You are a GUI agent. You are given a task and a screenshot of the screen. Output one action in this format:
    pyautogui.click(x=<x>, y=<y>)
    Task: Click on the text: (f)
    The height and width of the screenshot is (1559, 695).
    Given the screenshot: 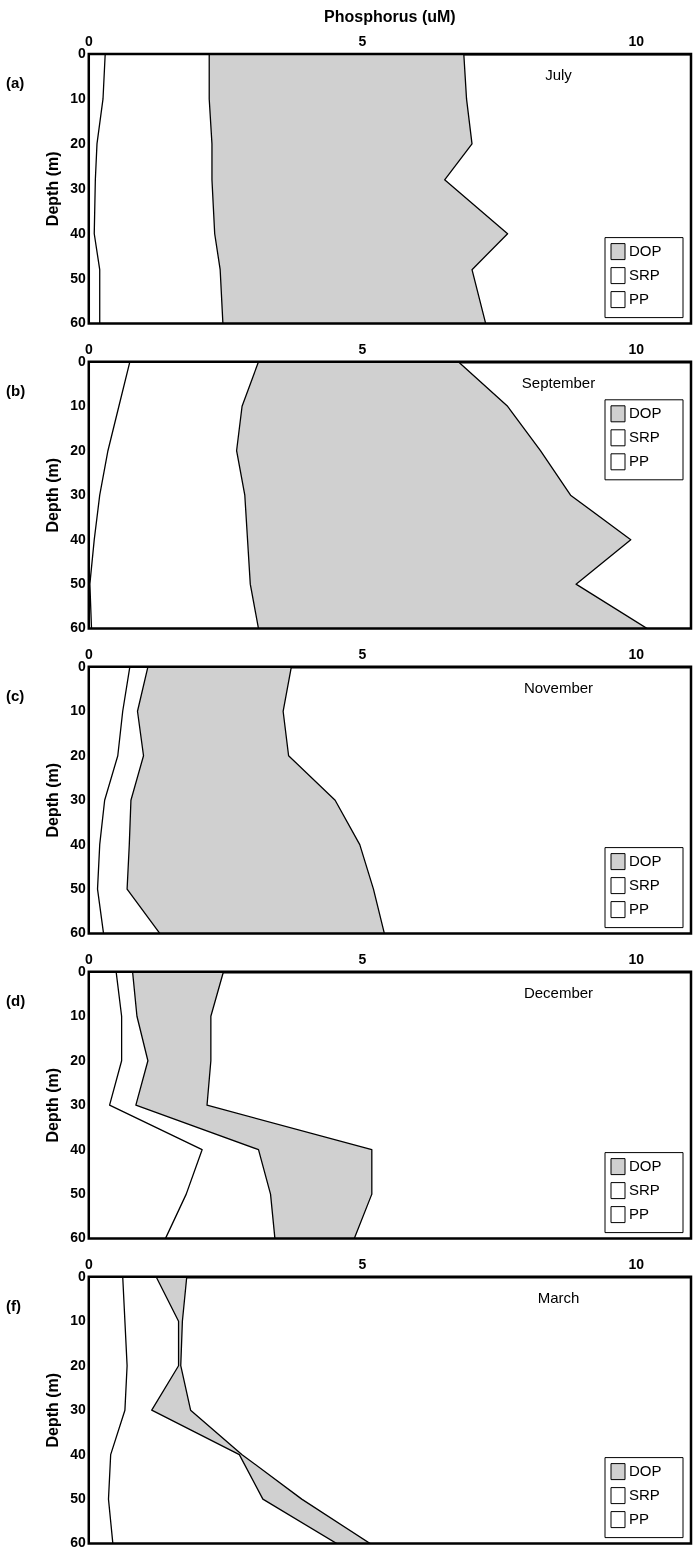 What is the action you would take?
    pyautogui.click(x=13, y=1305)
    